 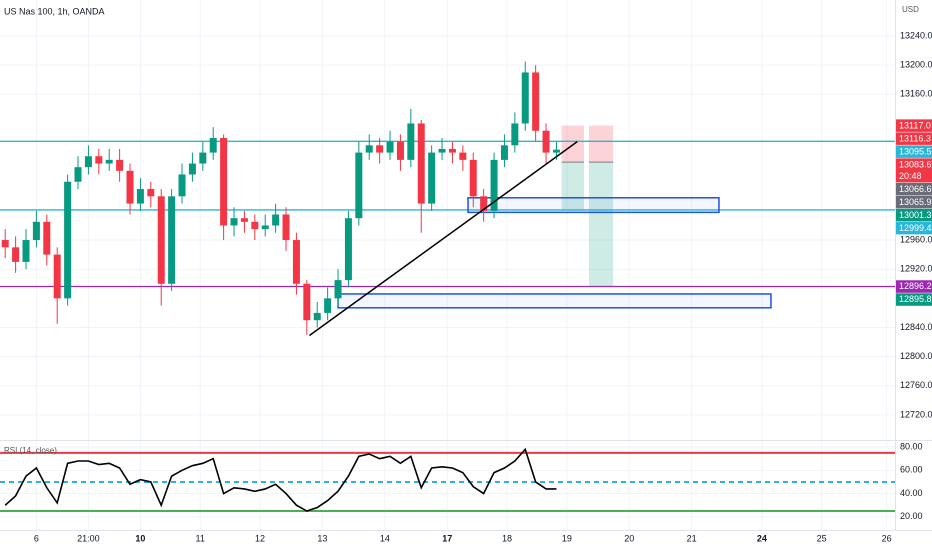 What do you see at coordinates (916, 414) in the screenshot?
I see `y-tick-label: 12720.0` at bounding box center [916, 414].